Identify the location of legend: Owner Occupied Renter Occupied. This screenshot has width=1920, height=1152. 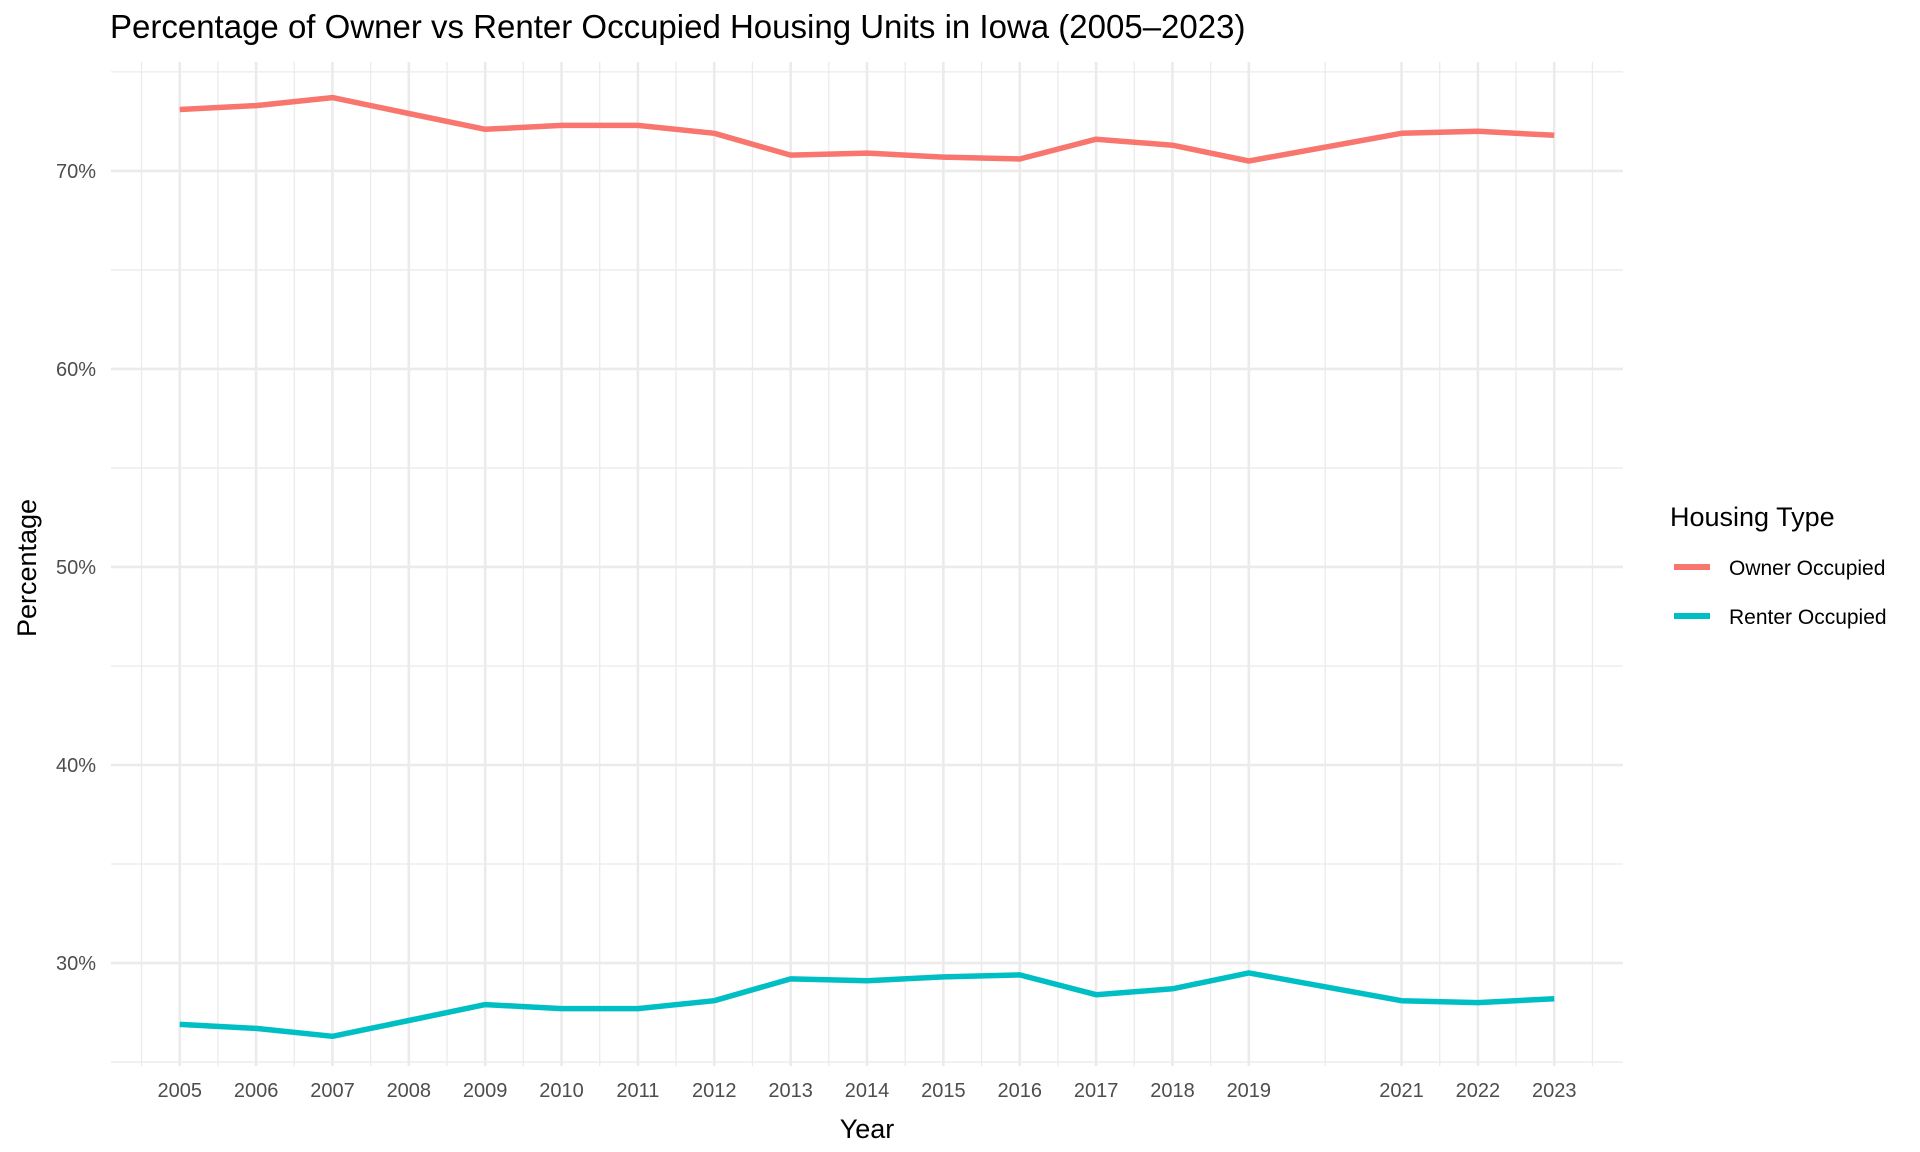
(1780, 593).